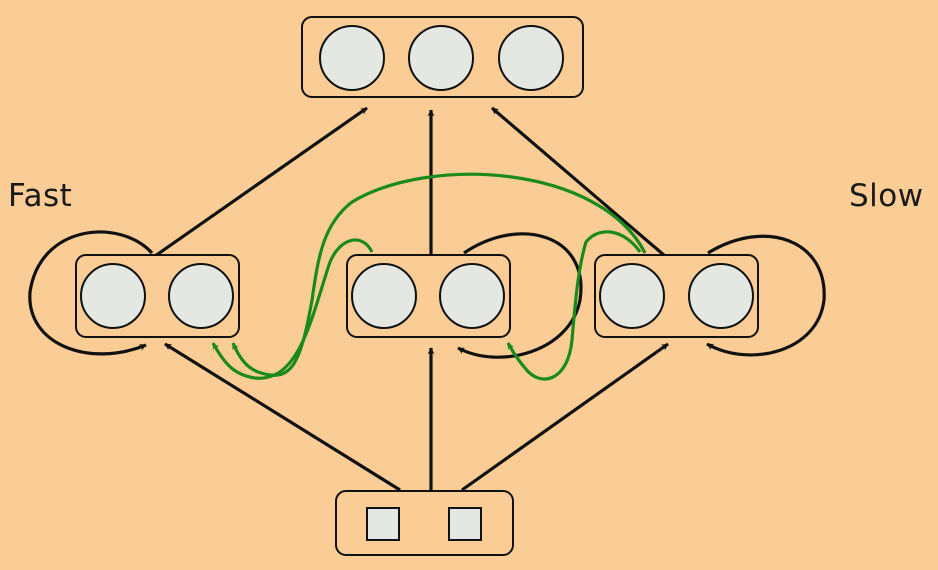 This screenshot has height=570, width=938. I want to click on output-layer, so click(442, 57).